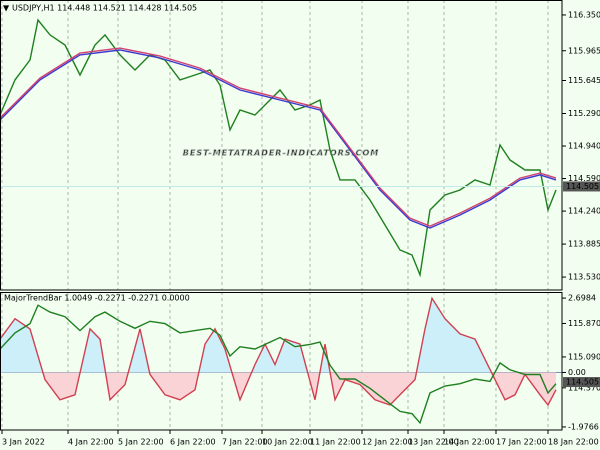 This screenshot has width=600, height=450. Describe the element at coordinates (584, 211) in the screenshot. I see `y-tick-label: 114.240` at that location.